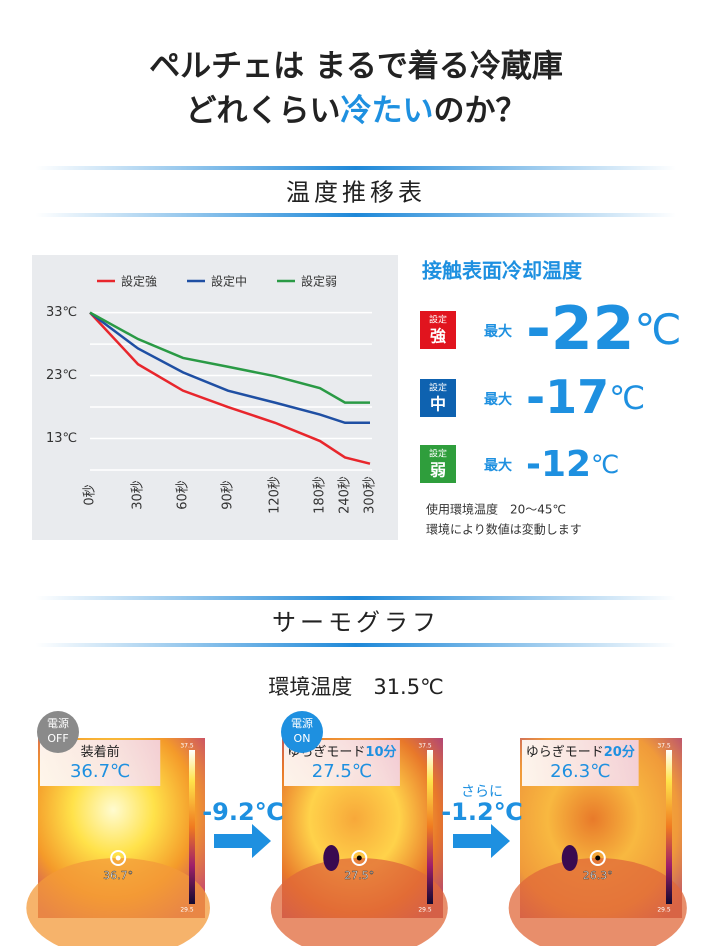 The height and width of the screenshot is (946, 712). I want to click on max-value: -12℃, so click(572, 464).